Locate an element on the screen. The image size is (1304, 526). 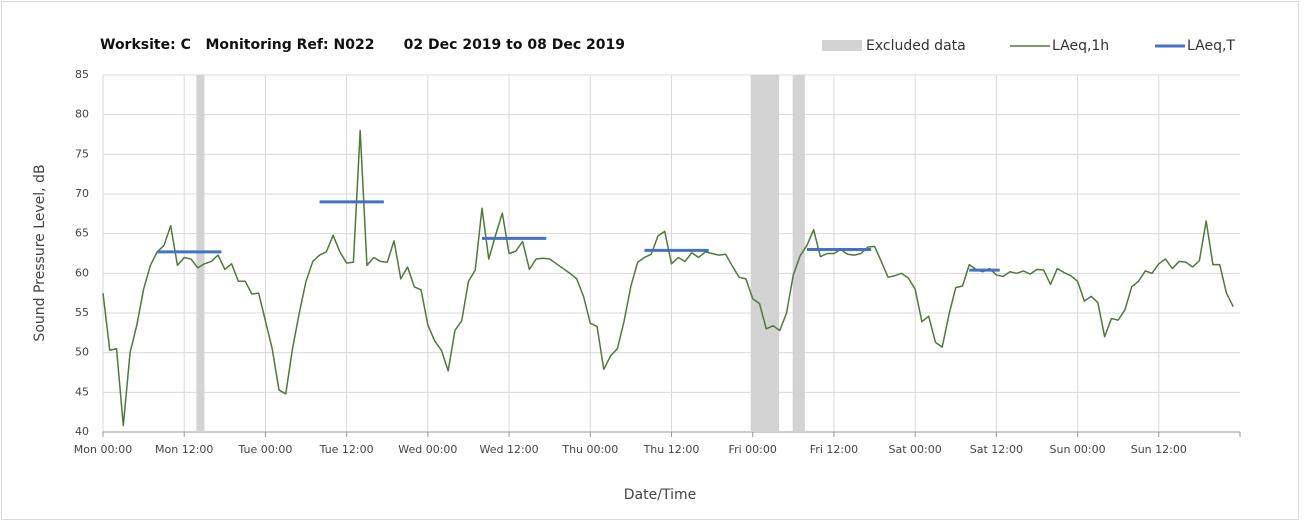
x-tick-label: Sat 00:00 is located at coordinates (915, 449).